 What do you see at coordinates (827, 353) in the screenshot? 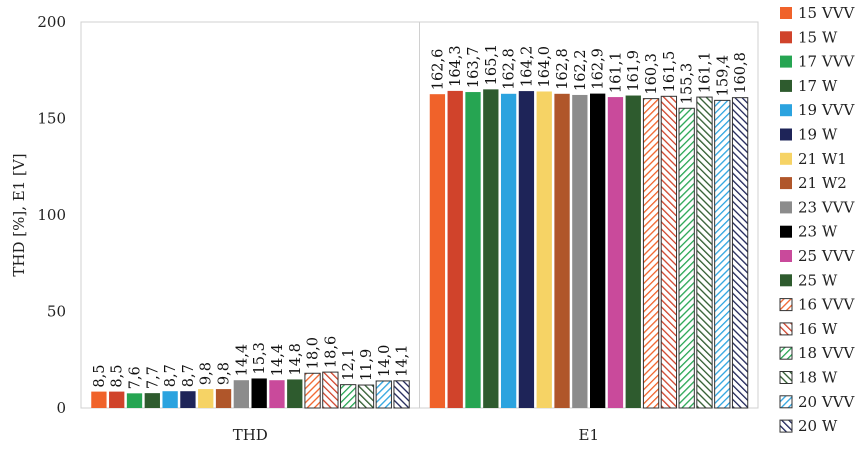
I see `legend-label: 18 VVV` at bounding box center [827, 353].